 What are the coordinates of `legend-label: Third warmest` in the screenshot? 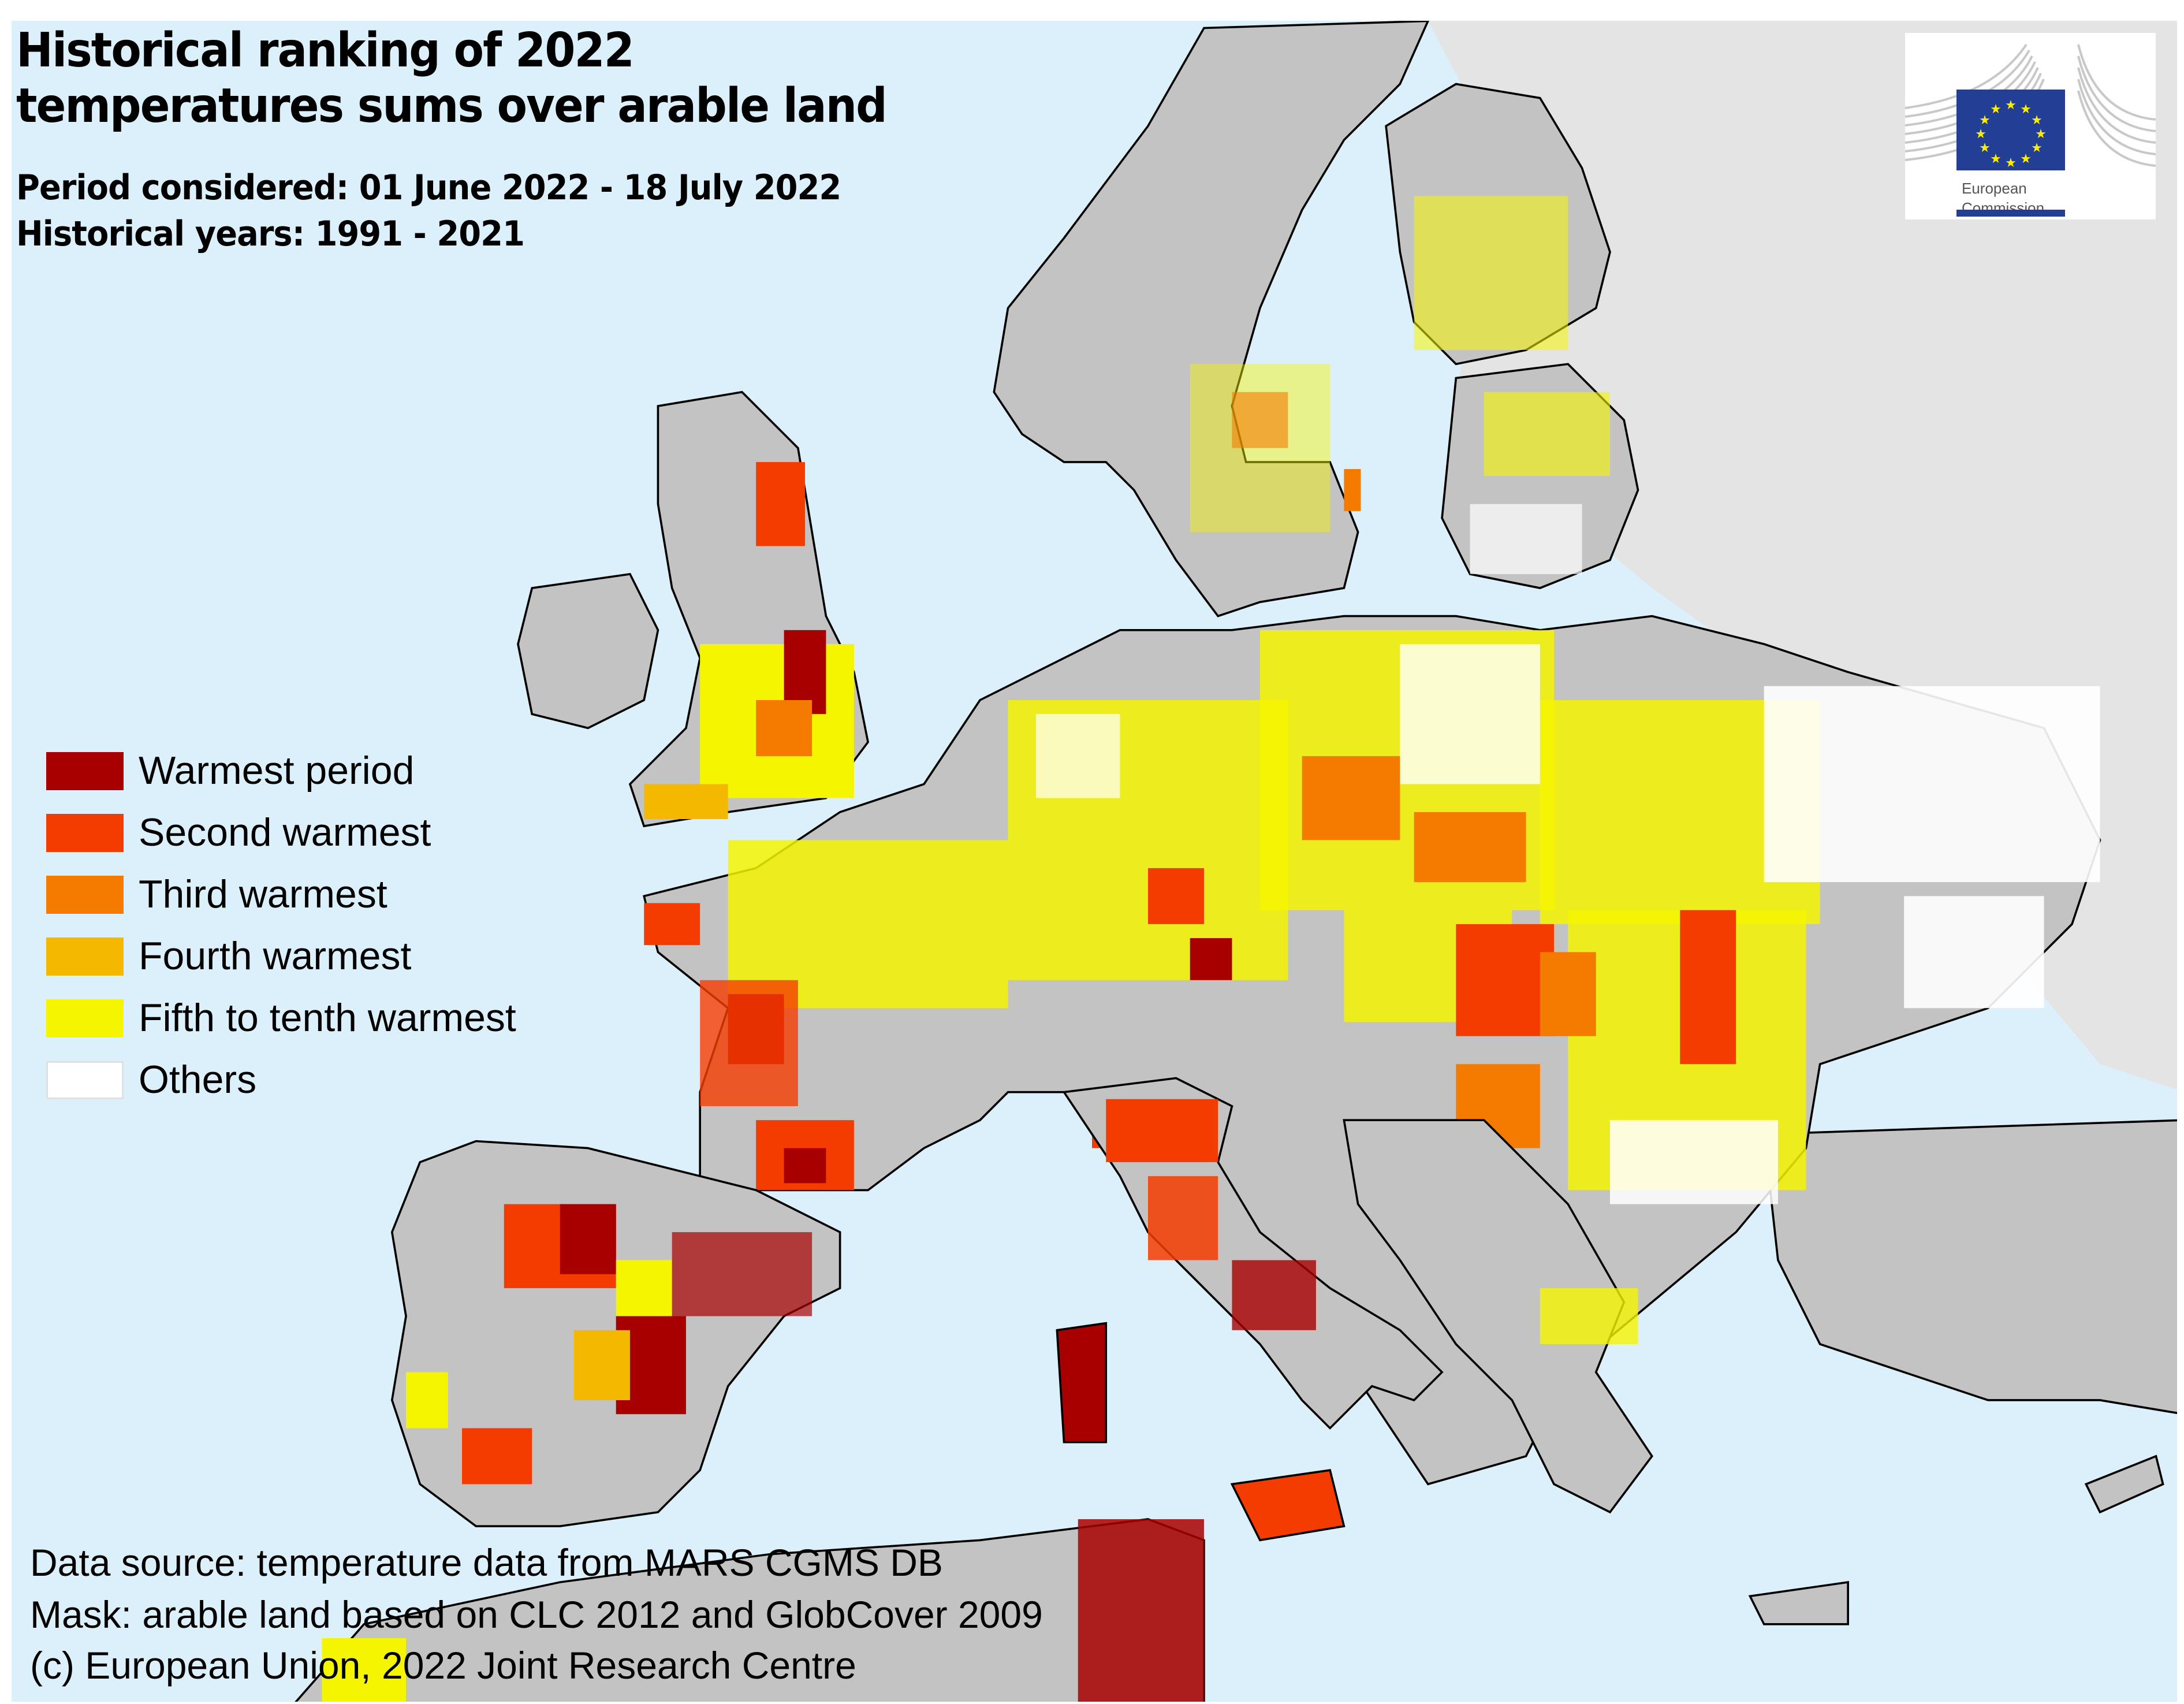 It's located at (263, 894).